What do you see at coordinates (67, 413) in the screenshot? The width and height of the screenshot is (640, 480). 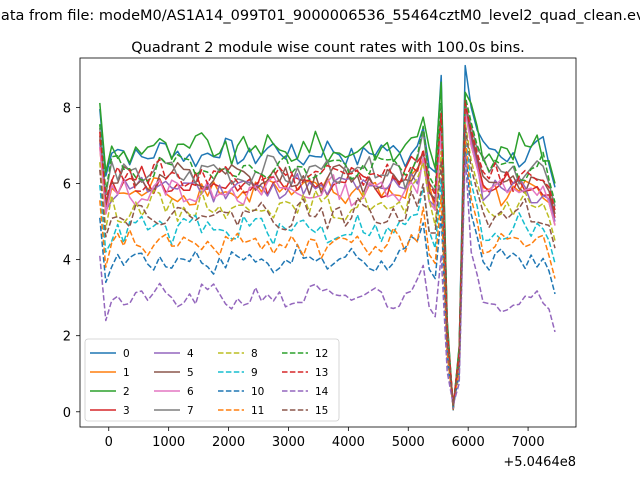 I see `y-tick-label: 0` at bounding box center [67, 413].